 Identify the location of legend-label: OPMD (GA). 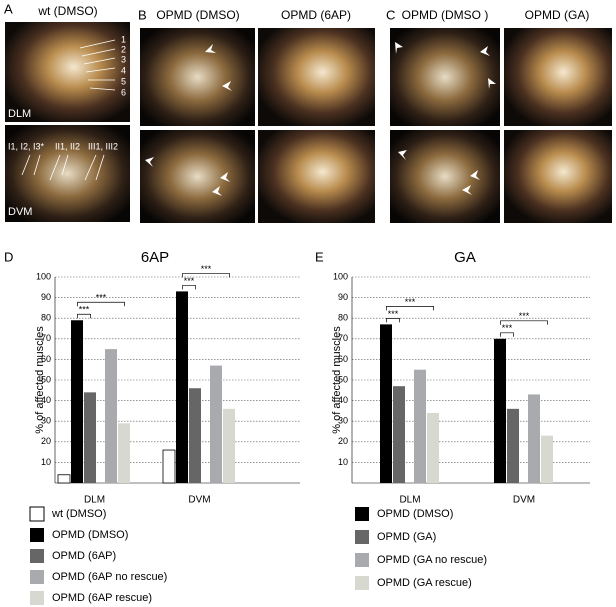
(406, 537).